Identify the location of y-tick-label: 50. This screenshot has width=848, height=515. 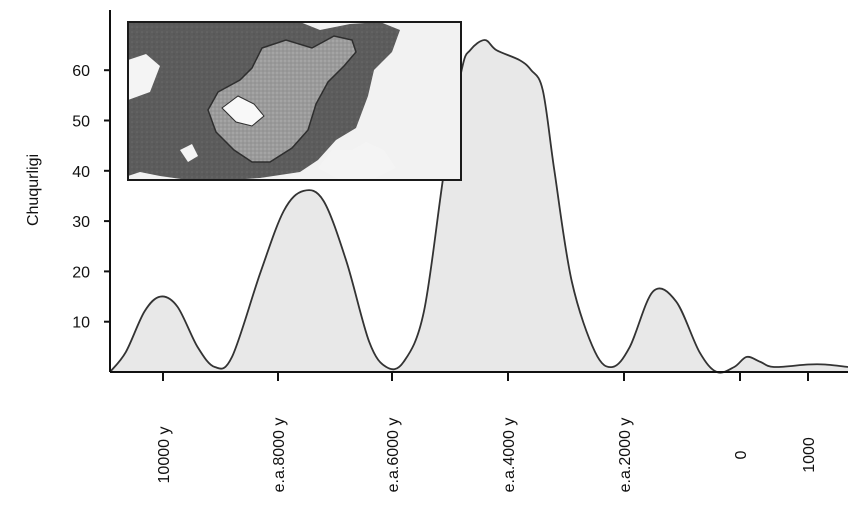
(81, 122).